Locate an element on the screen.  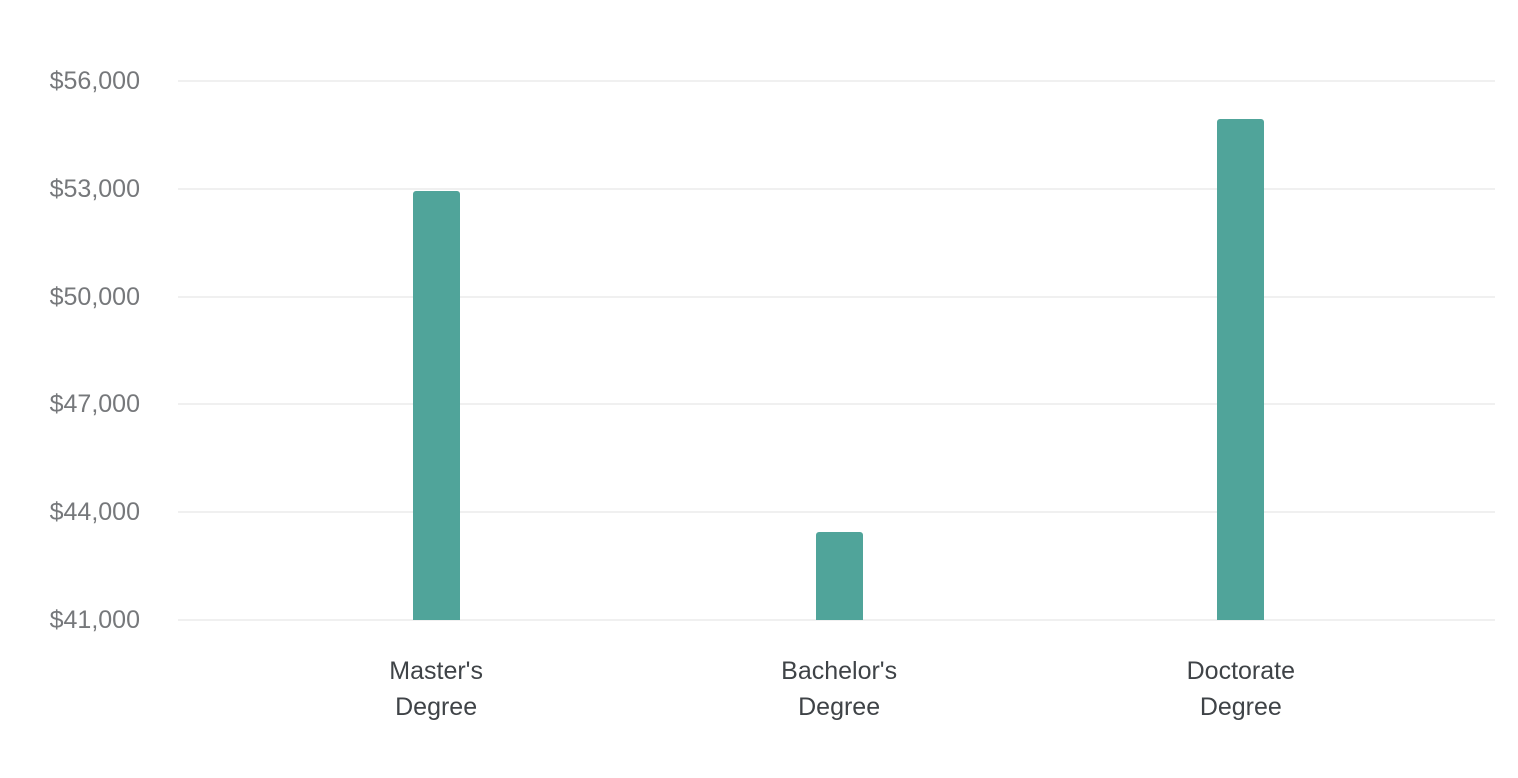
y-tick-label: $56,000 is located at coordinates (94, 81).